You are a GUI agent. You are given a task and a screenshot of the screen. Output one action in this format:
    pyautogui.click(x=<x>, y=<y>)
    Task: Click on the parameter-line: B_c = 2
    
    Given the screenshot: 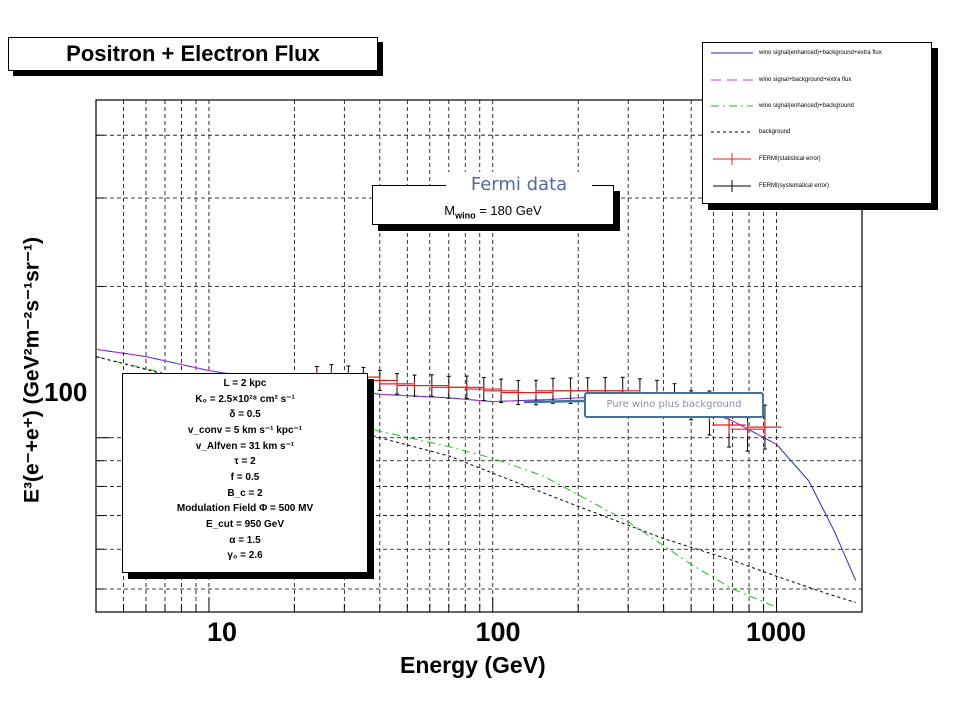 What is the action you would take?
    pyautogui.click(x=245, y=493)
    